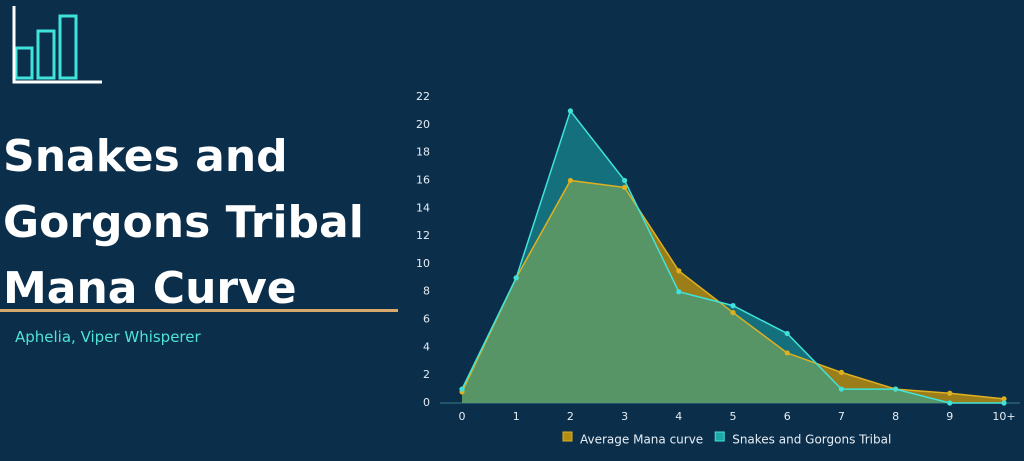 Image resolution: width=1024 pixels, height=461 pixels. Describe the element at coordinates (108, 337) in the screenshot. I see `subtitle: Aphelia, Viper Whisperer` at that location.